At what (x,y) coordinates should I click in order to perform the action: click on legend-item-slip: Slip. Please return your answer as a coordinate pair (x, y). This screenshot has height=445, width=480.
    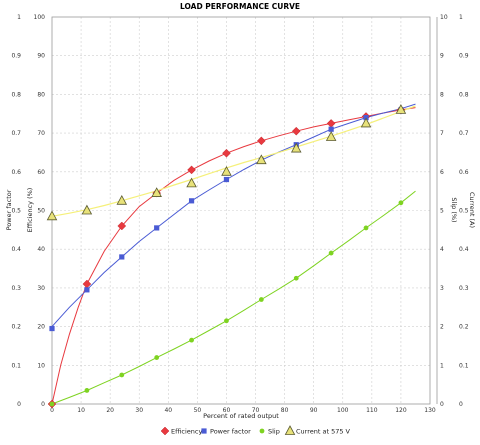
    Looking at the image, I should click on (269, 432).